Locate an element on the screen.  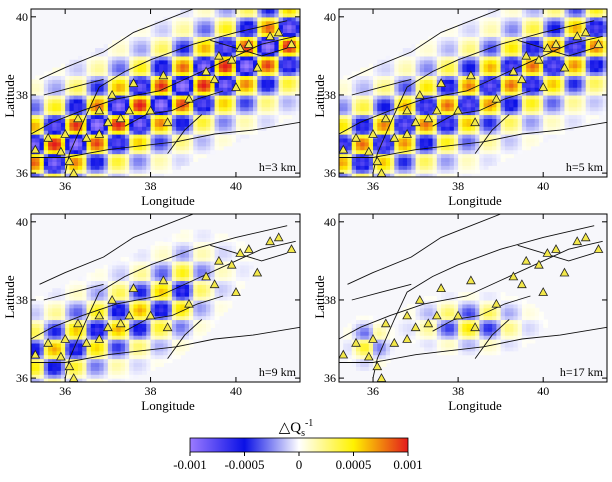
x-tick-label: 38 is located at coordinates (151, 186).